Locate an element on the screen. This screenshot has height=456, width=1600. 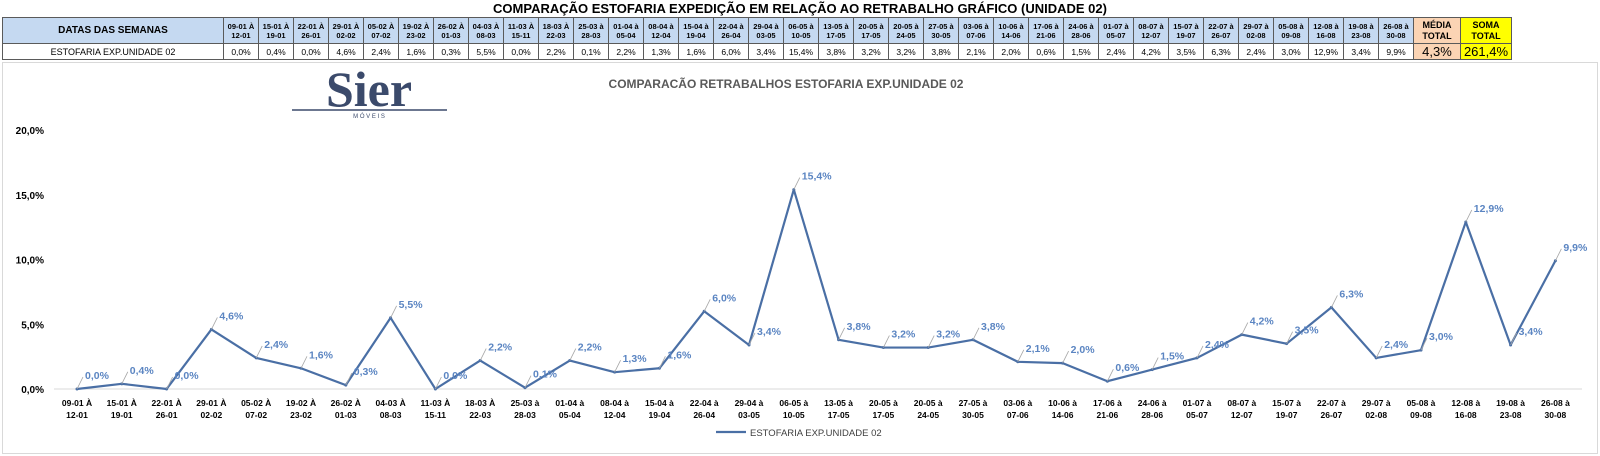
week-header-line: 23-02 is located at coordinates (416, 35).